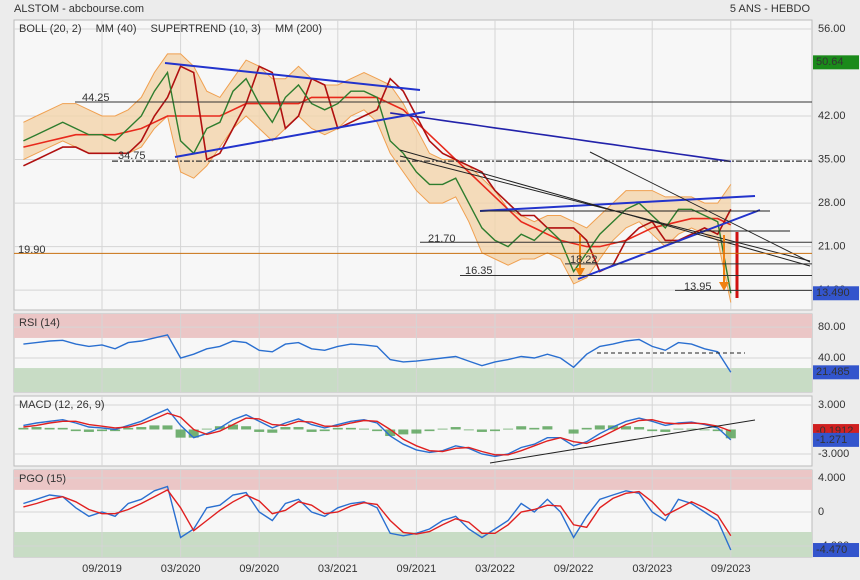 This screenshot has width=860, height=580. What do you see at coordinates (830, 62) in the screenshot?
I see `value-badge-label: 50.64` at bounding box center [830, 62].